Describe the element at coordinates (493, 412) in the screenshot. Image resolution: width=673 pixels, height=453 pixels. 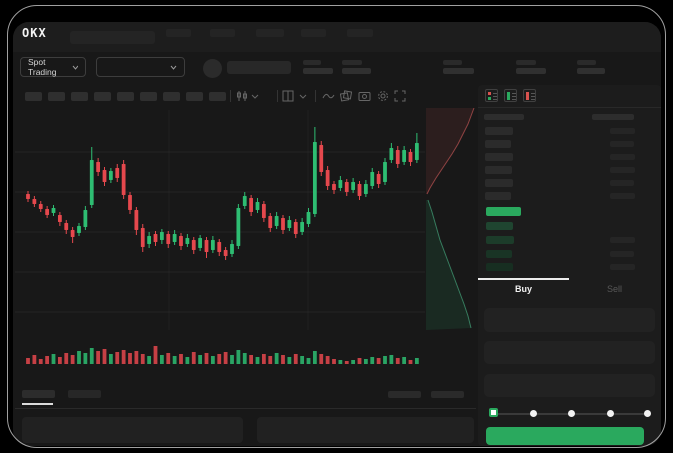
I see `slider-stop-active` at that location.